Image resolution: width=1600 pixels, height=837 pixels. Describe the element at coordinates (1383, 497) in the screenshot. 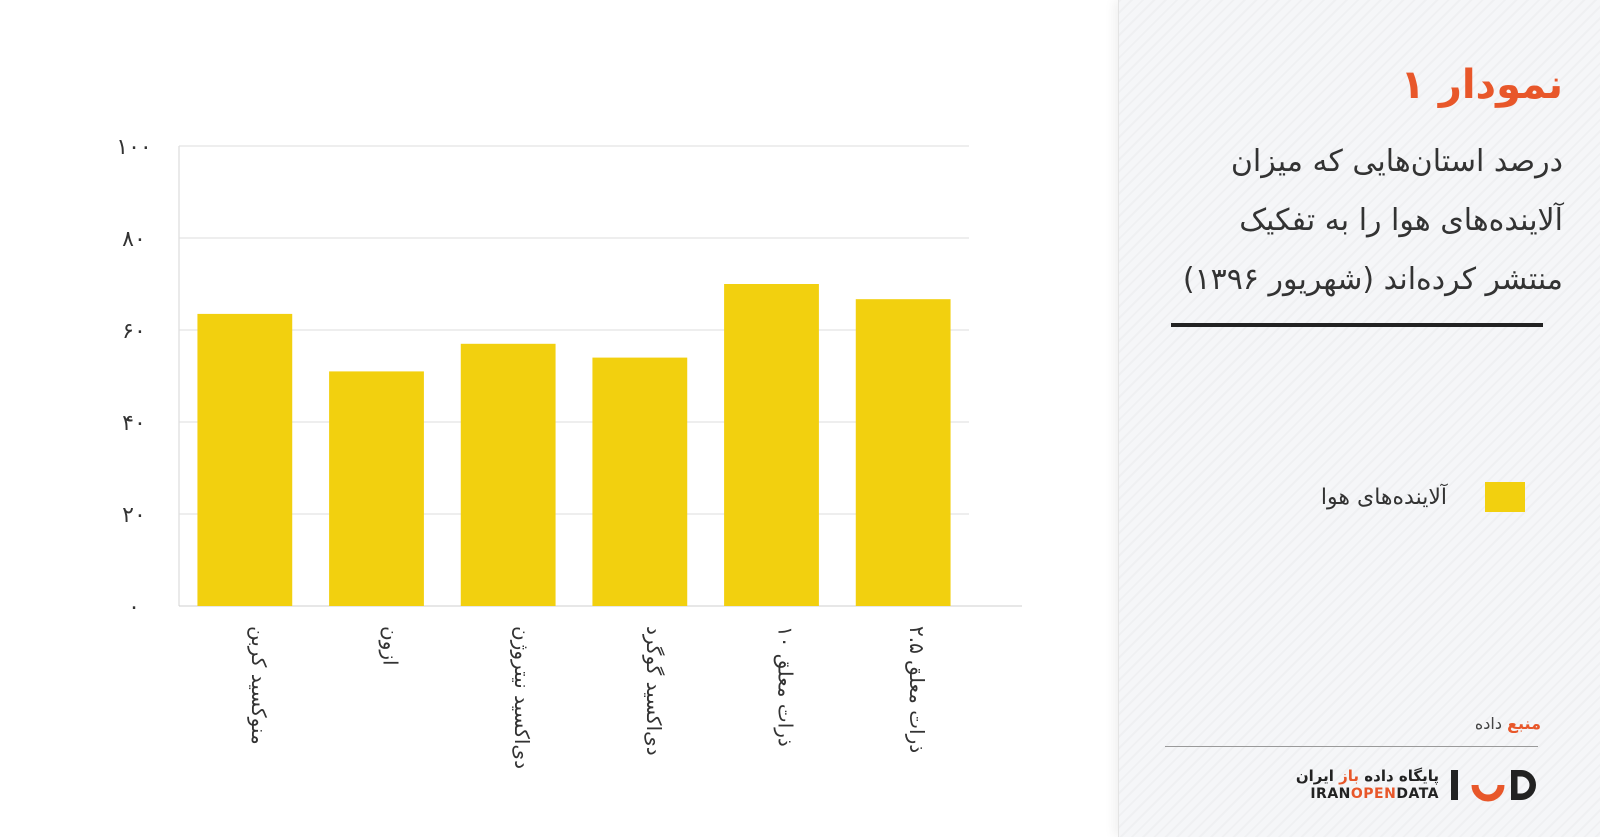

I see `legend-label: آلاینده‌های هوا` at that location.